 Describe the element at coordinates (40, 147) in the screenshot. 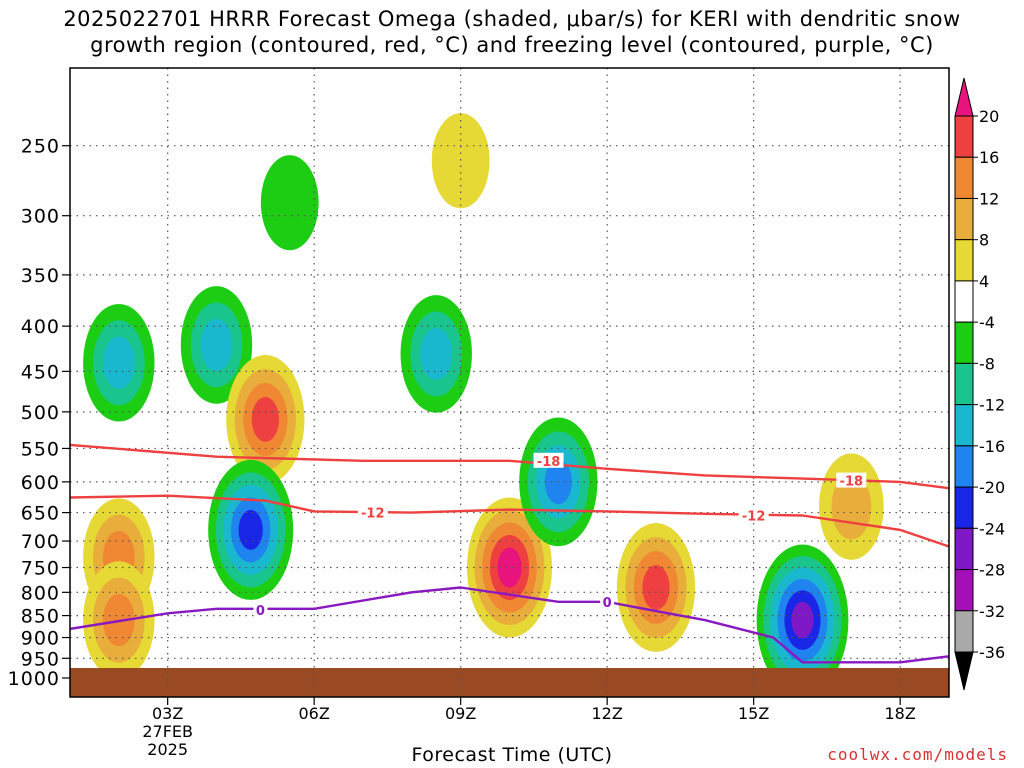

I see `y-tick-label: 250` at that location.